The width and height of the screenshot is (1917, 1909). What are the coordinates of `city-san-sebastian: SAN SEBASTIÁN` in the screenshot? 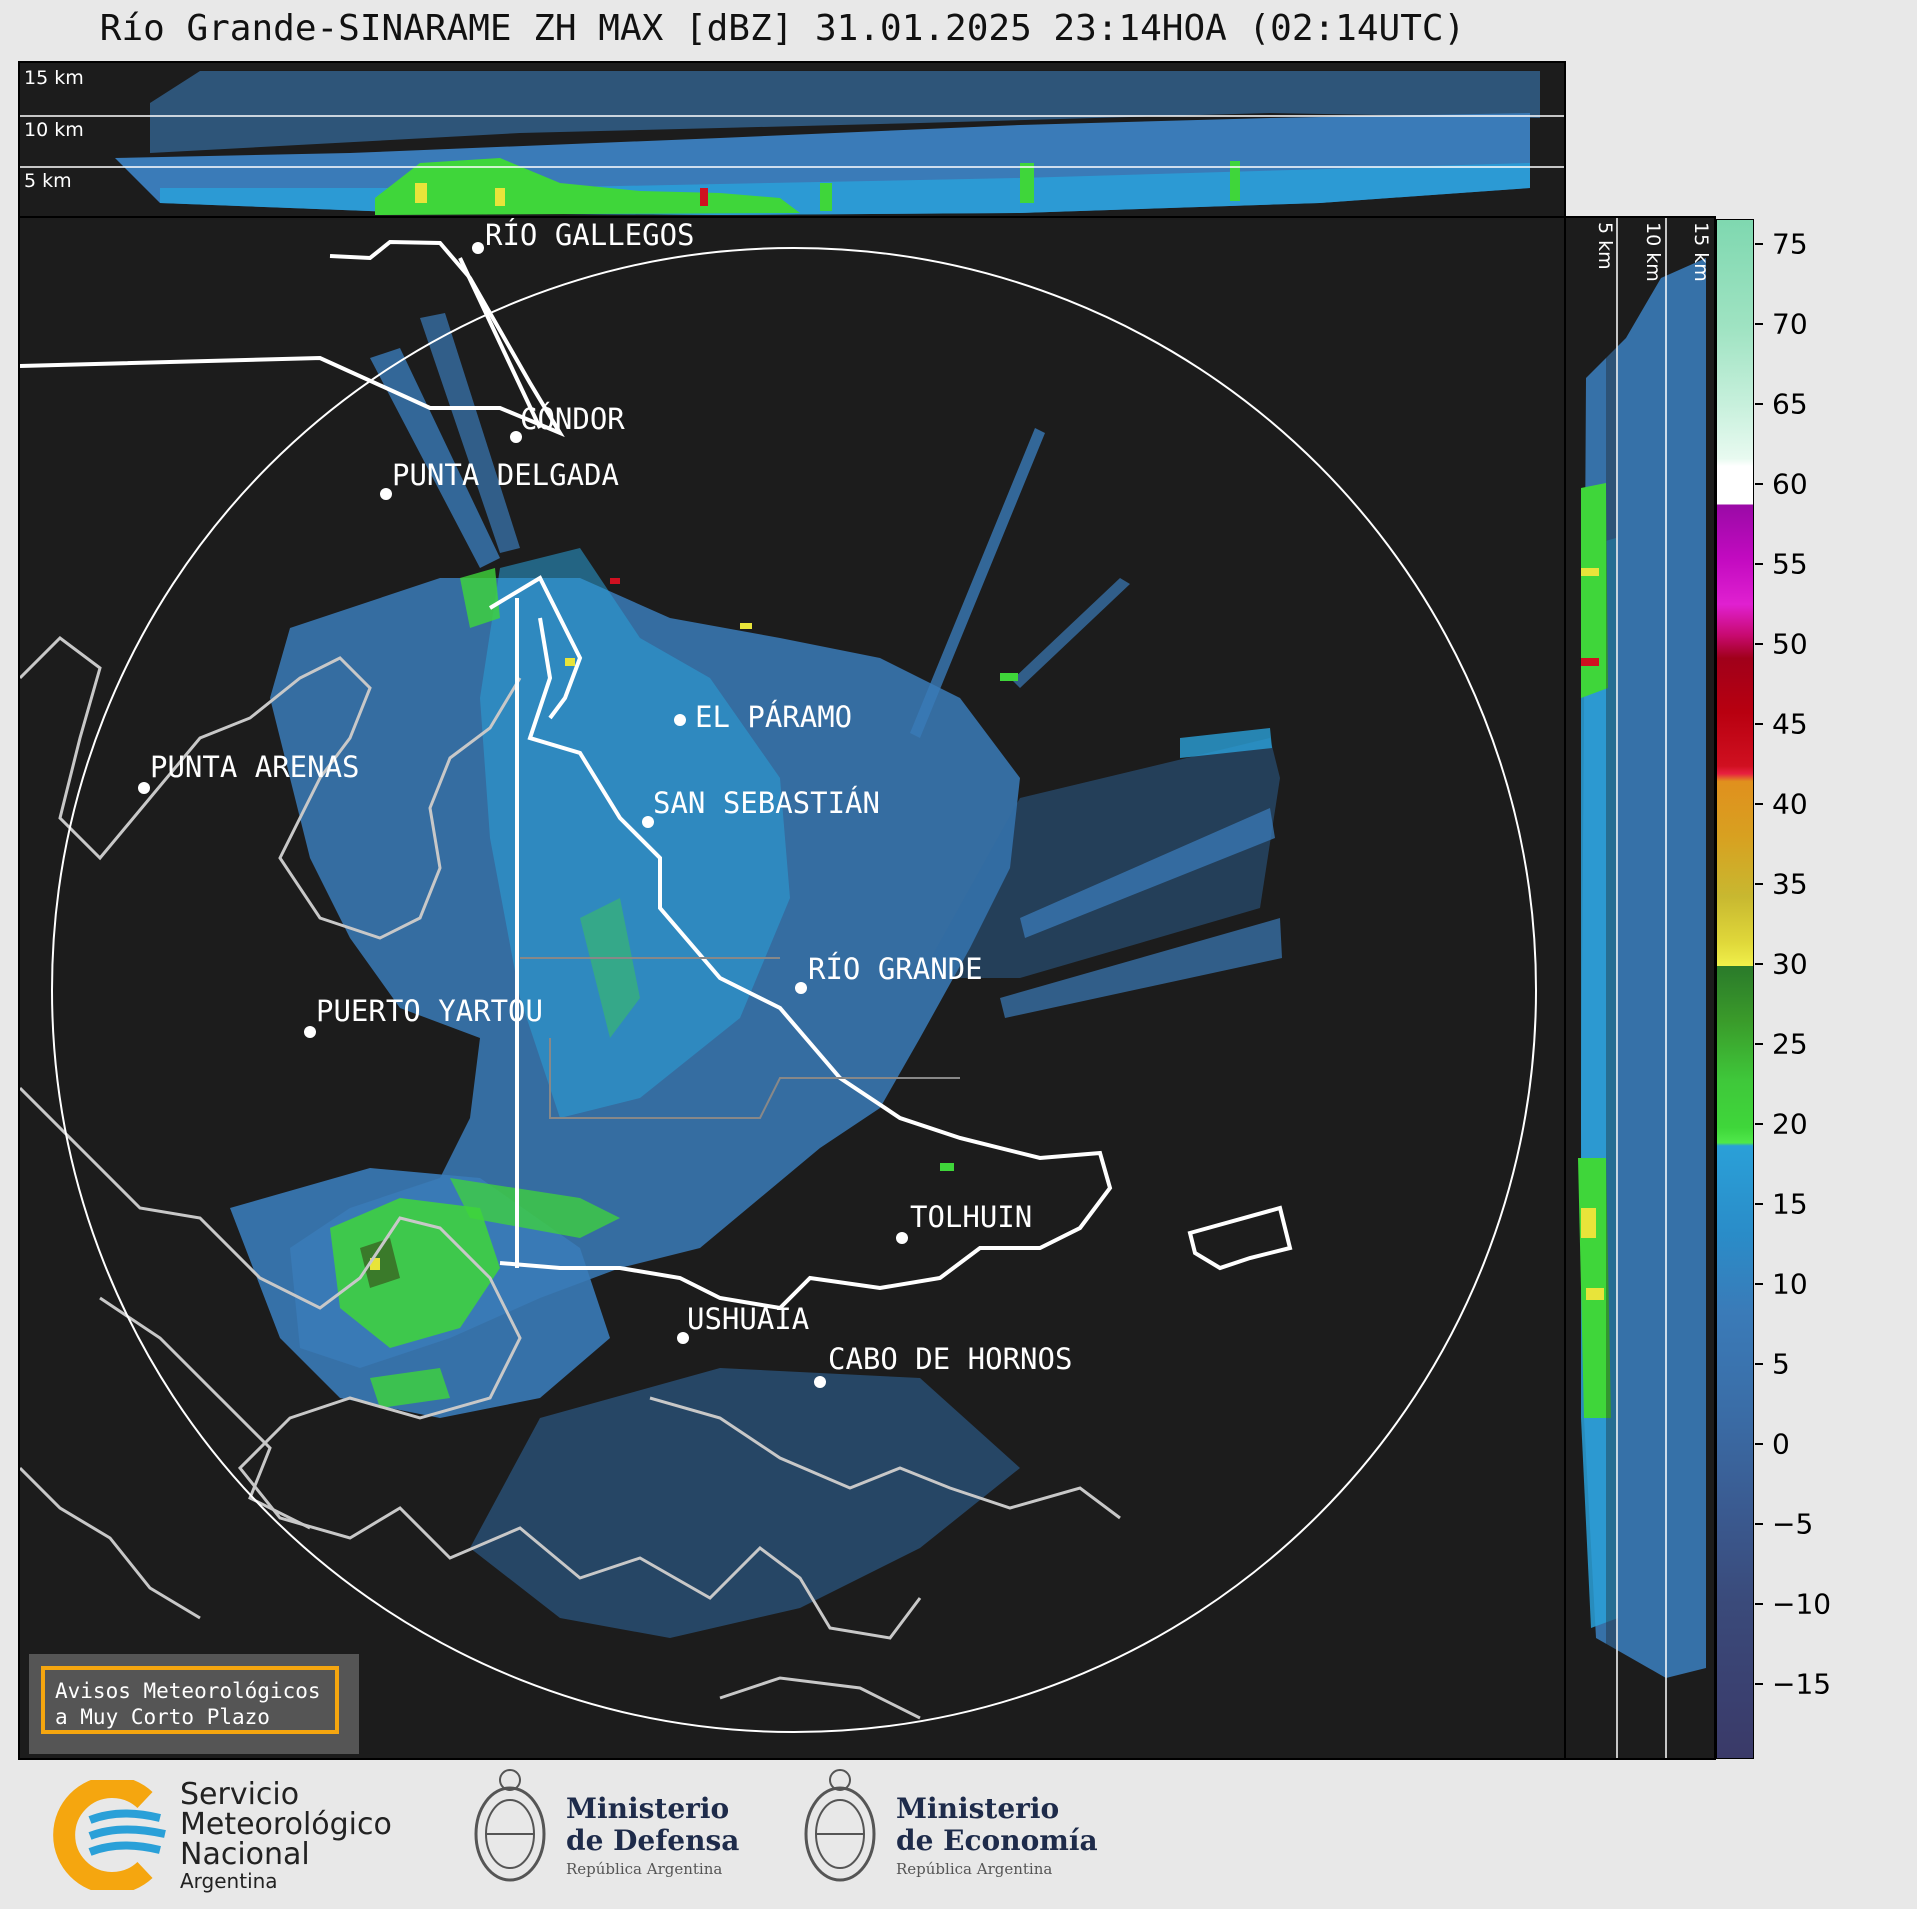 It's located at (766, 803).